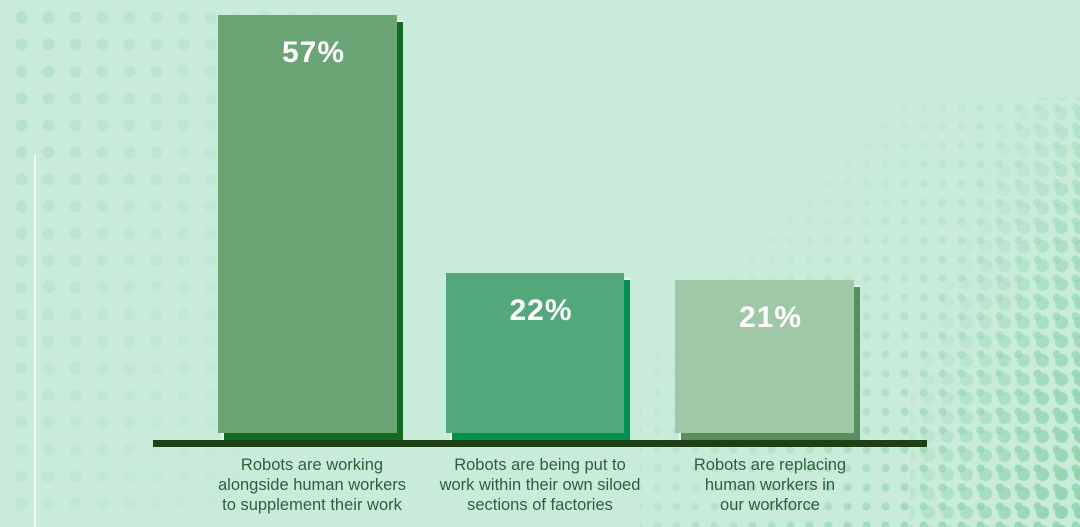  I want to click on bar-value-label: 57%, so click(313, 52).